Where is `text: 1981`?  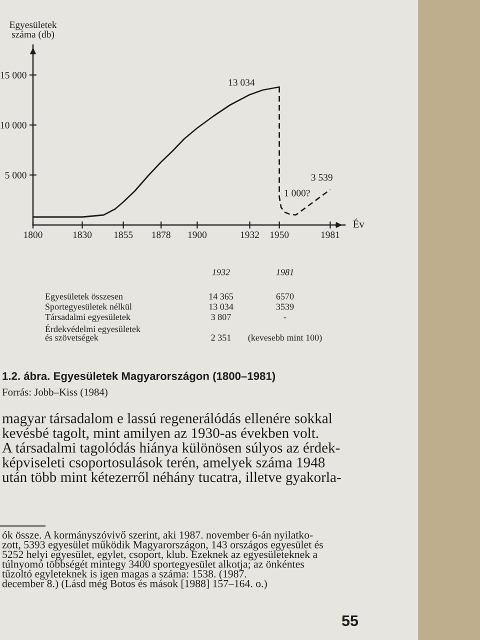 text: 1981 is located at coordinates (285, 272).